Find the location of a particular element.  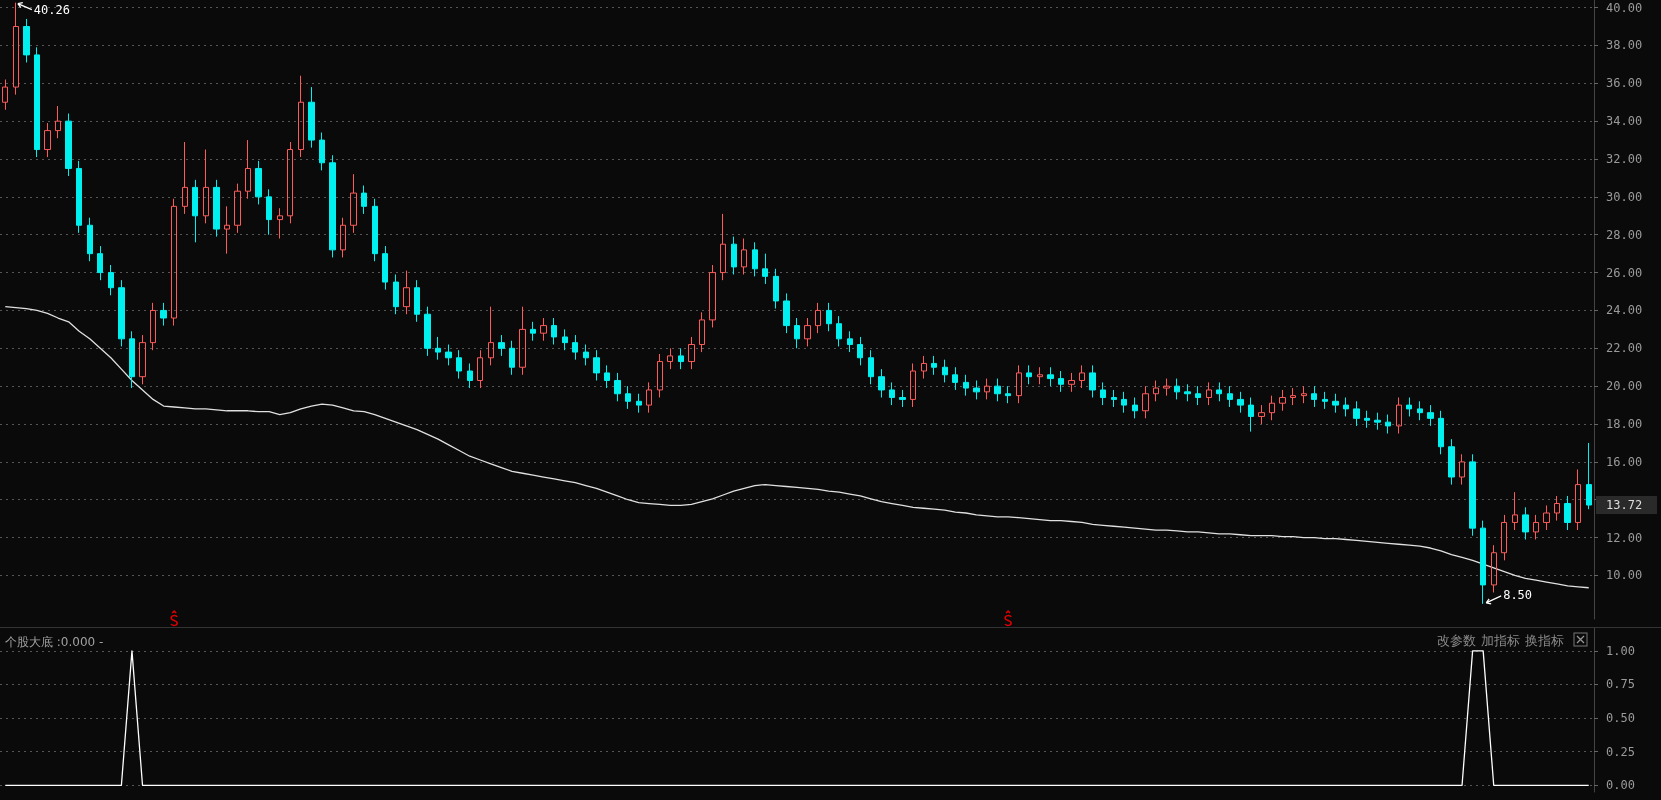

annotation: 换指标 is located at coordinates (1544, 640).